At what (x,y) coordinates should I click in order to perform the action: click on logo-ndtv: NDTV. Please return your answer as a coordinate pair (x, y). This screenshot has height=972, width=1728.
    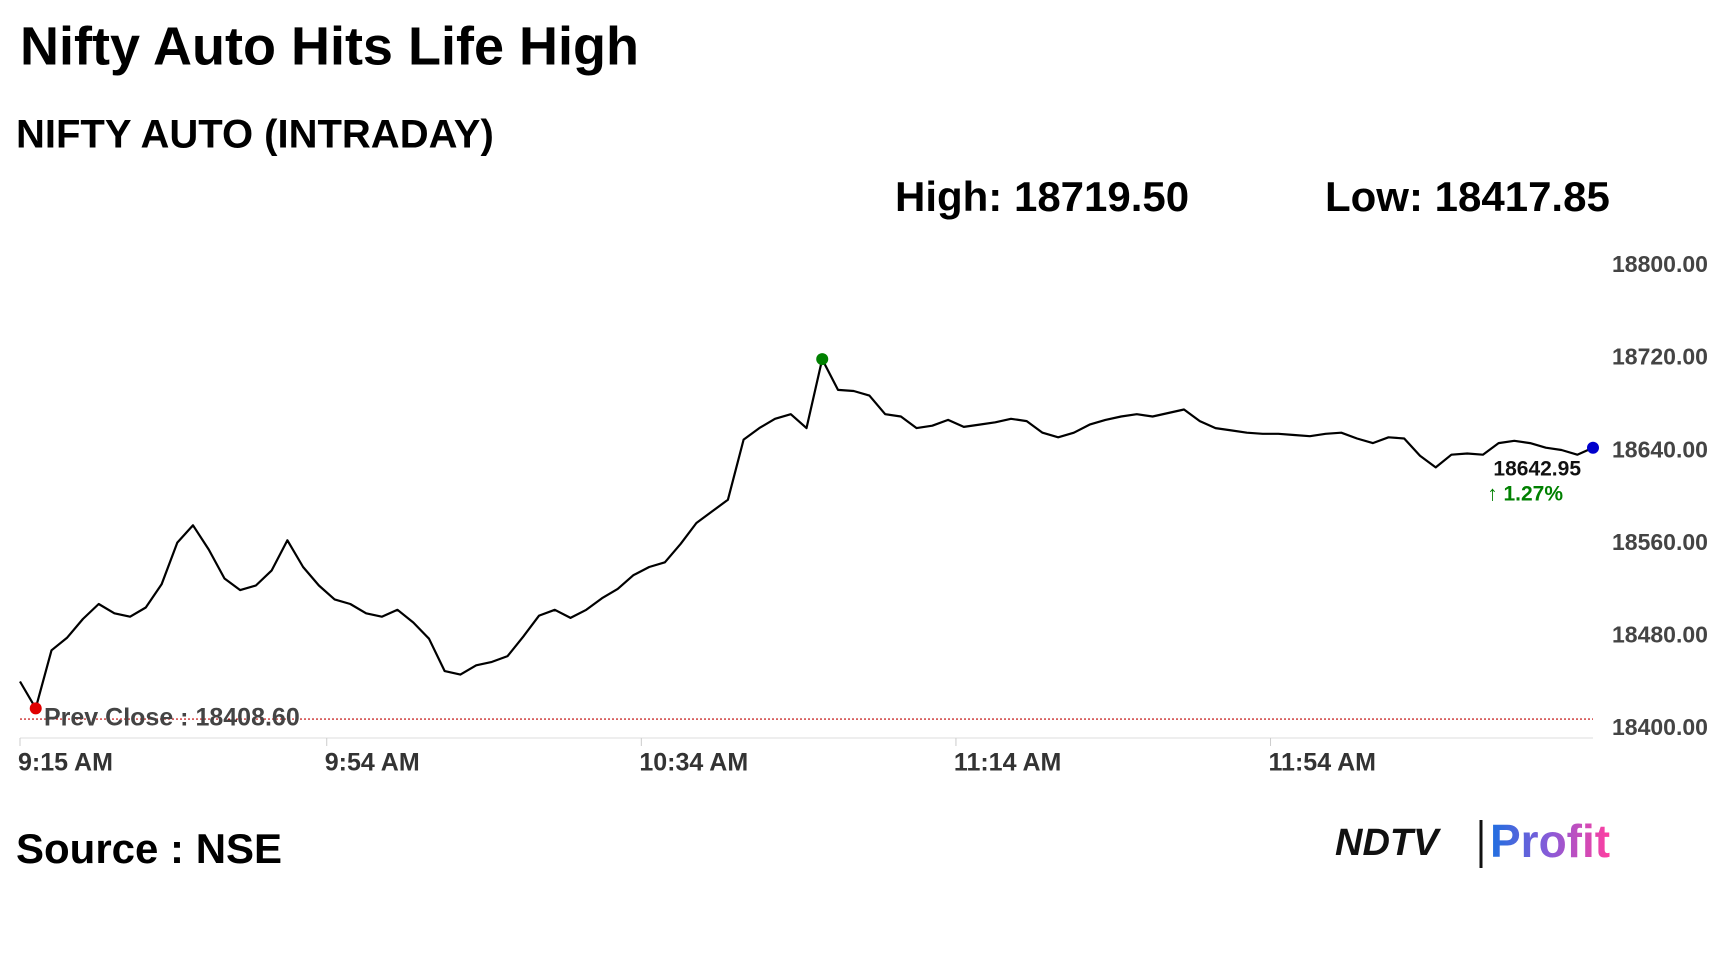
    Looking at the image, I should click on (1388, 843).